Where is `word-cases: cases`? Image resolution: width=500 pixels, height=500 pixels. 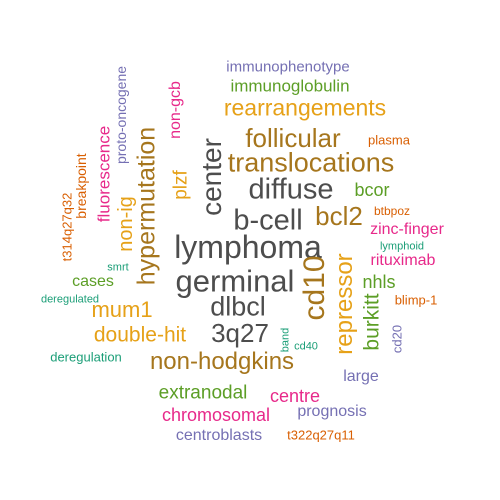
word-cases: cases is located at coordinates (93, 281).